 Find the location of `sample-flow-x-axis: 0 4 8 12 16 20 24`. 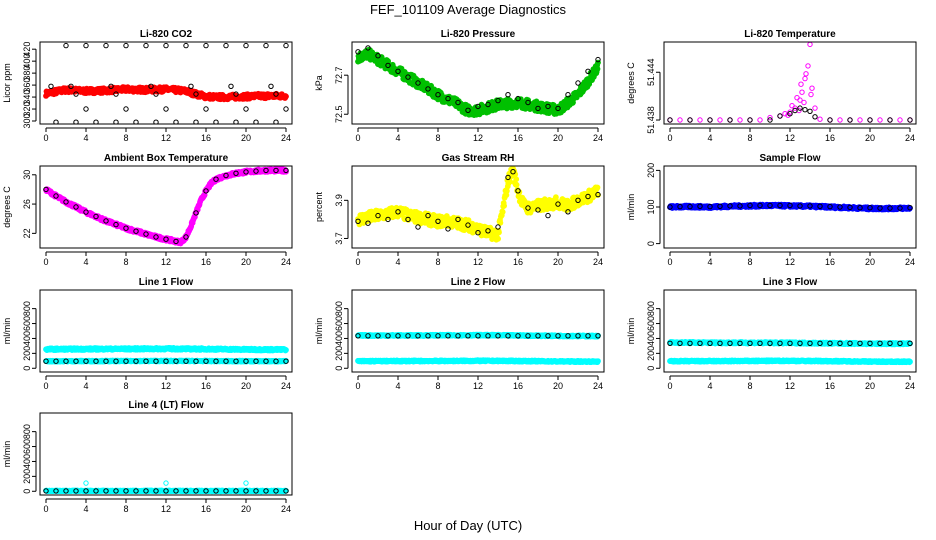

sample-flow-x-axis: 0 4 8 12 16 20 24 is located at coordinates (791, 259).